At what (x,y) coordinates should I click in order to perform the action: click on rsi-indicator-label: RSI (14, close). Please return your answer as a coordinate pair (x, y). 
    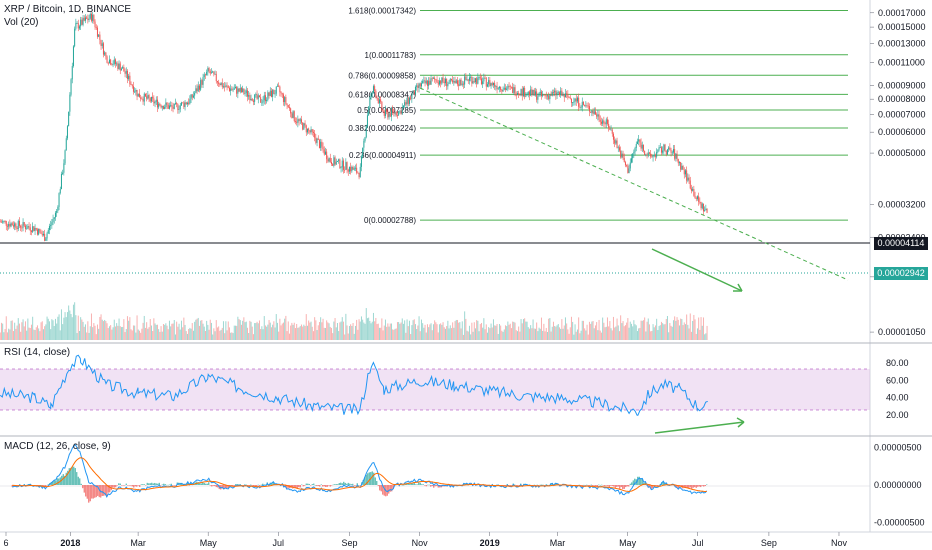
    Looking at the image, I should click on (37, 352).